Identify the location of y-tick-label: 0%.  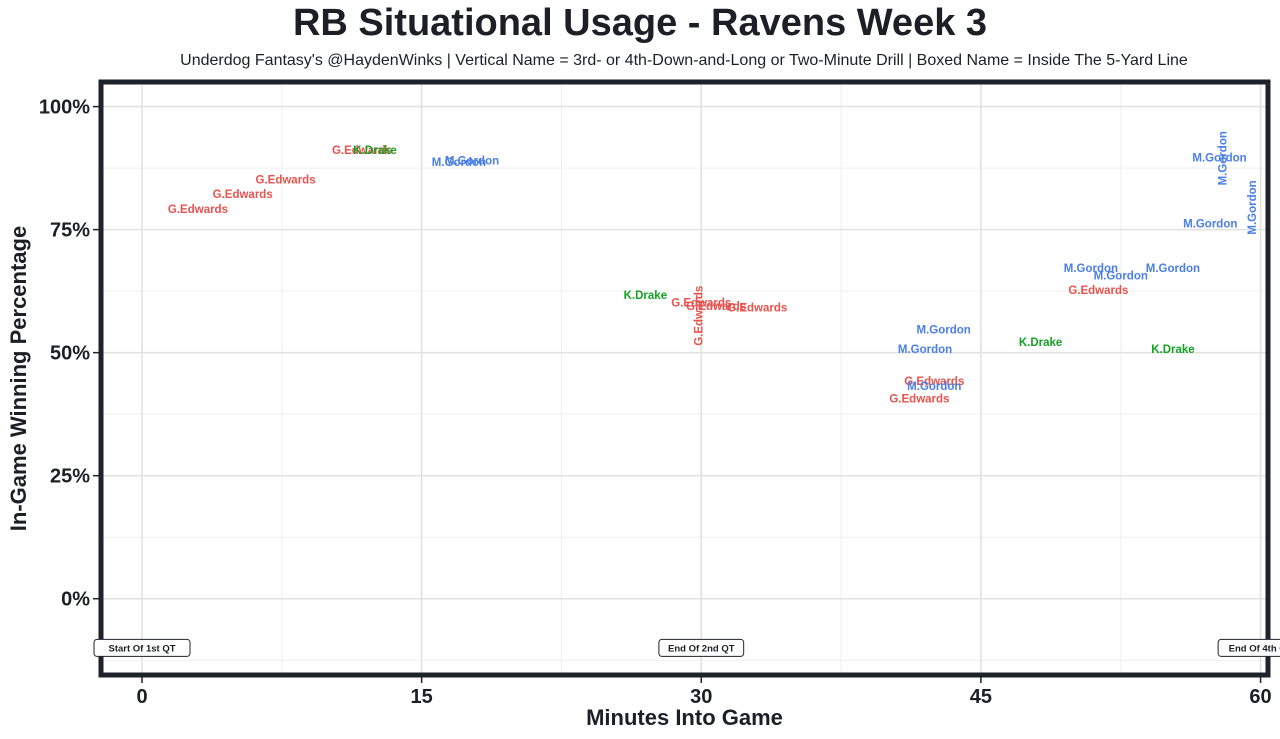
(75, 600).